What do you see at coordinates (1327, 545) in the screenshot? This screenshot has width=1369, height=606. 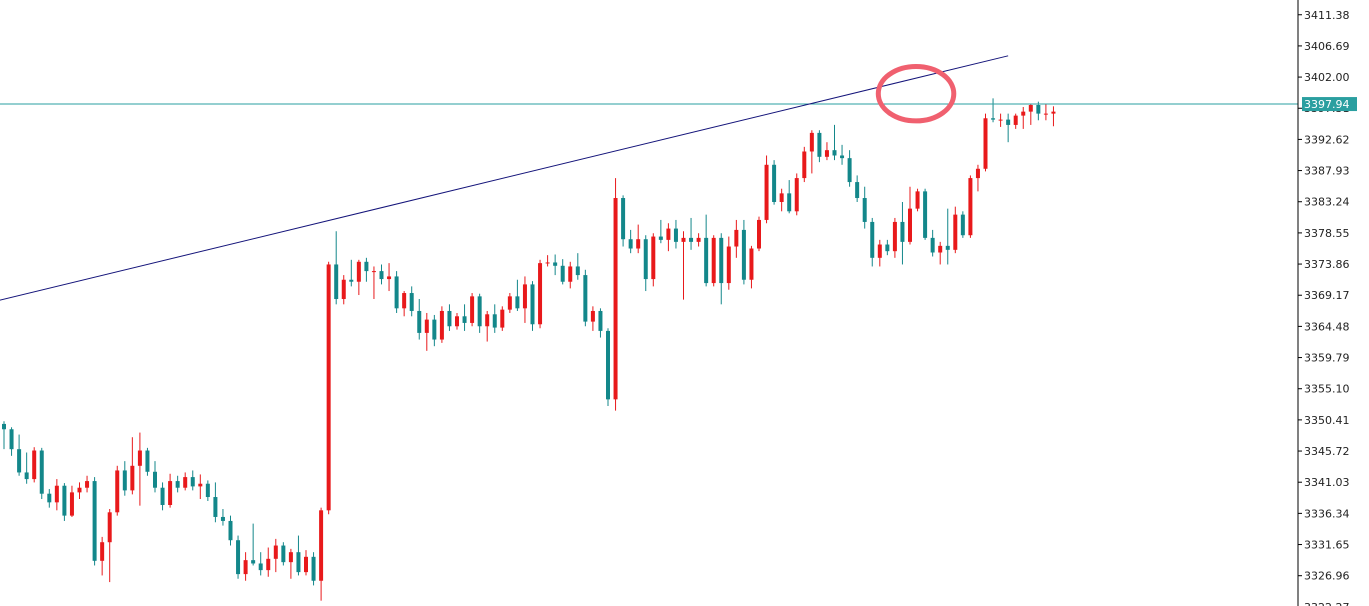 I see `y-tick-label: 3331.65` at bounding box center [1327, 545].